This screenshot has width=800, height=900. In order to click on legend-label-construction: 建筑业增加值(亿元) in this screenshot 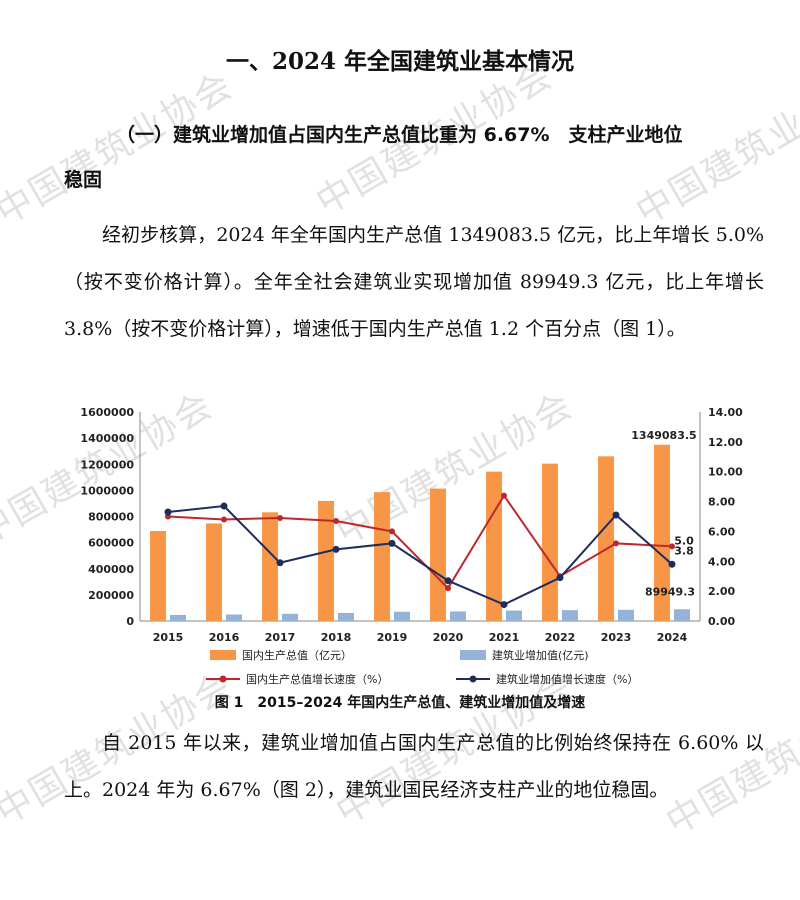, I will do `click(540, 655)`.